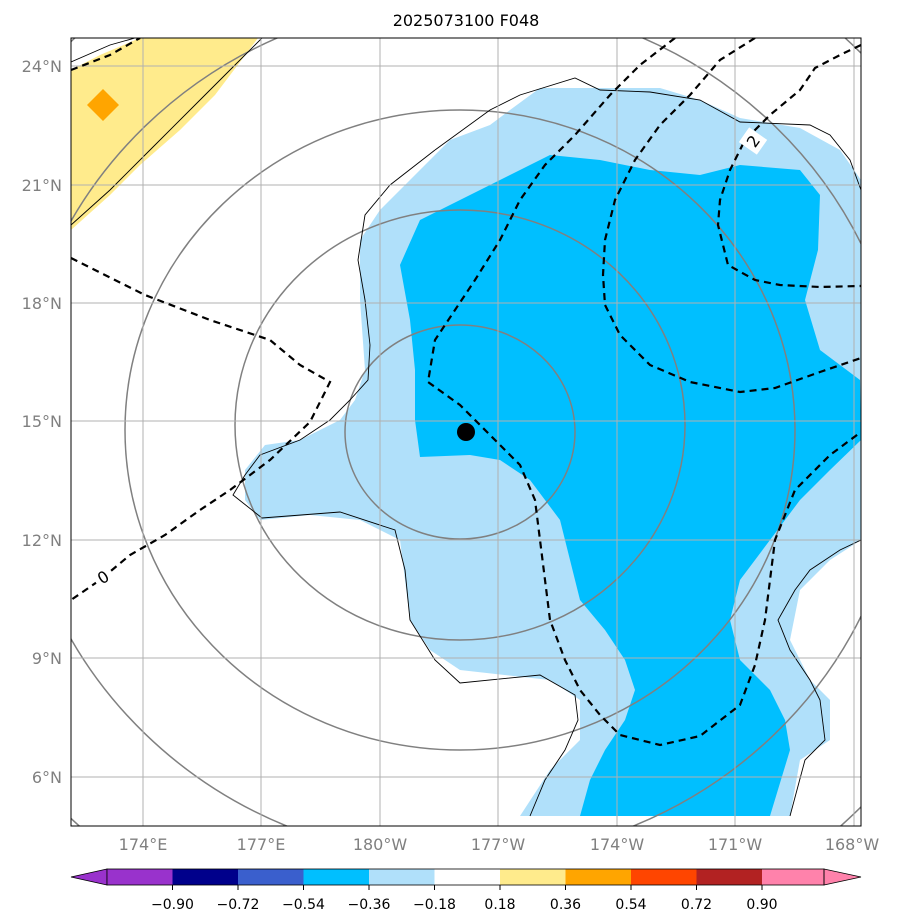  I want to click on colorbar-tick-label: −0.18, so click(434, 905).